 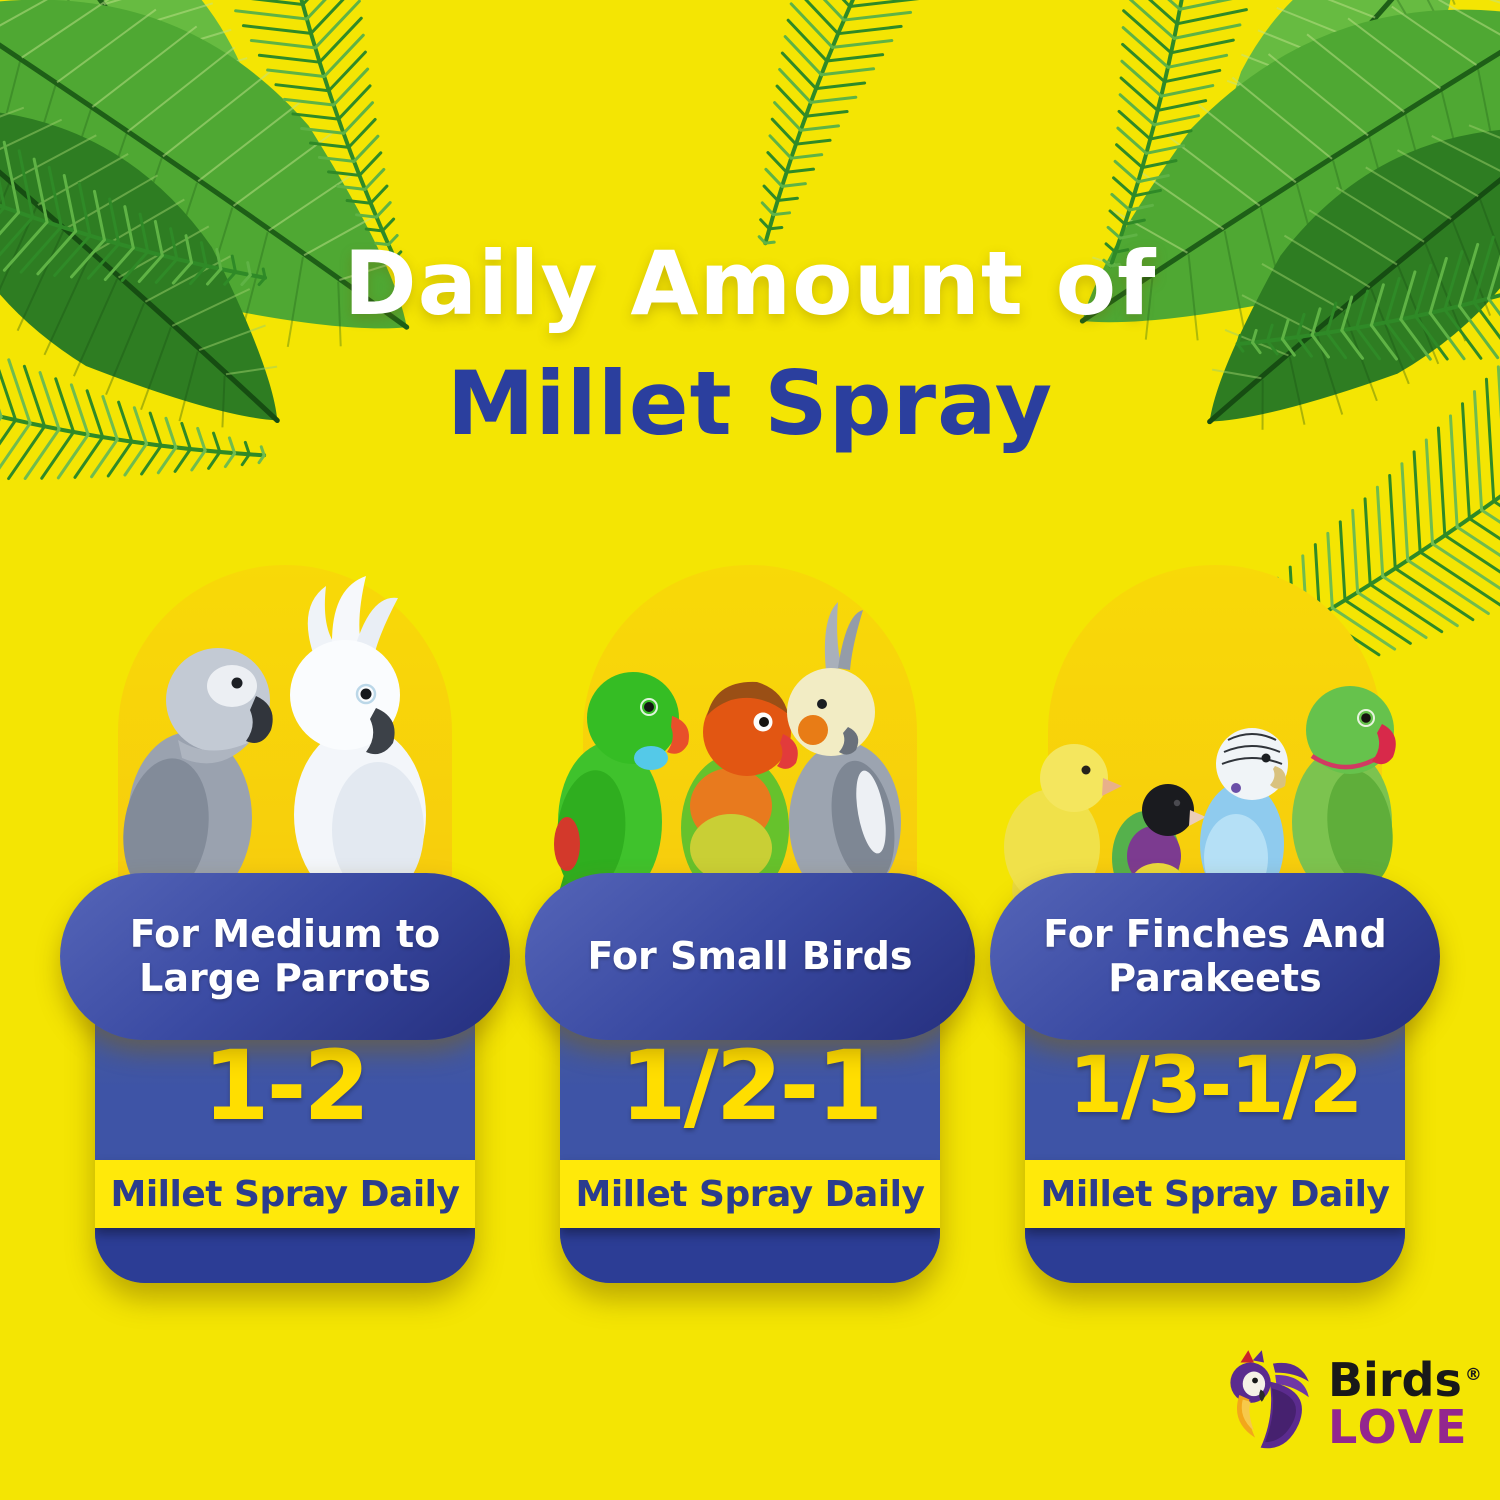 I want to click on registered-mark: ®, so click(x=1473, y=1374).